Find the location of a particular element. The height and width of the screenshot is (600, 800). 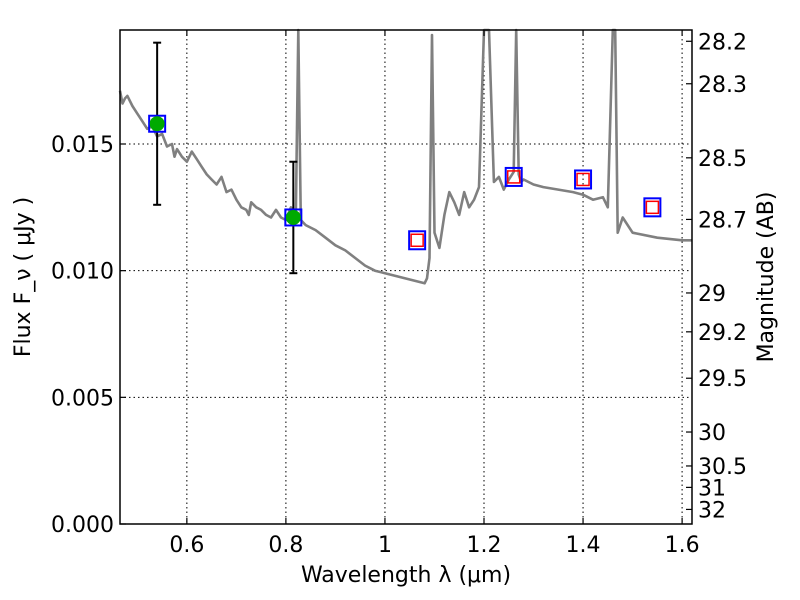

y-tick-label: 0.010 is located at coordinates (82, 272).